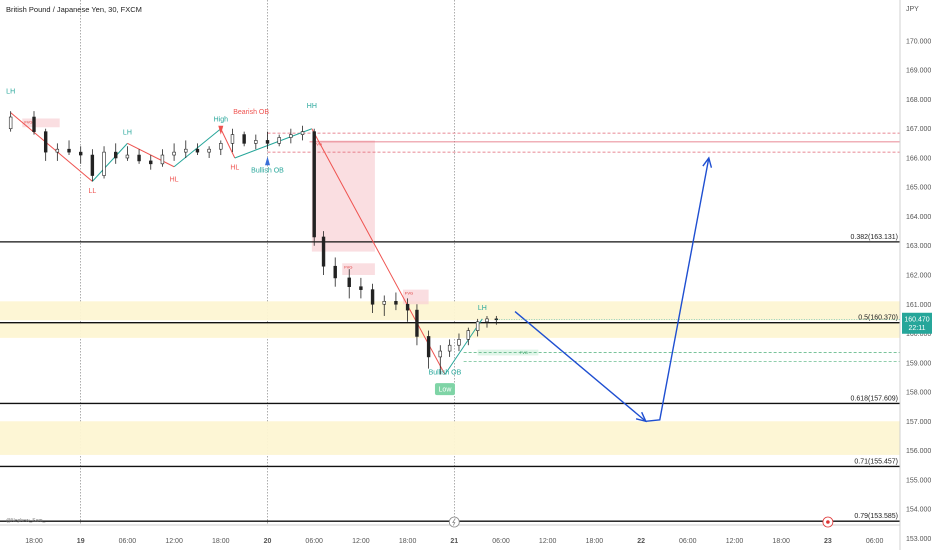  What do you see at coordinates (234, 168) in the screenshot?
I see `swing-label-5: HL` at bounding box center [234, 168].